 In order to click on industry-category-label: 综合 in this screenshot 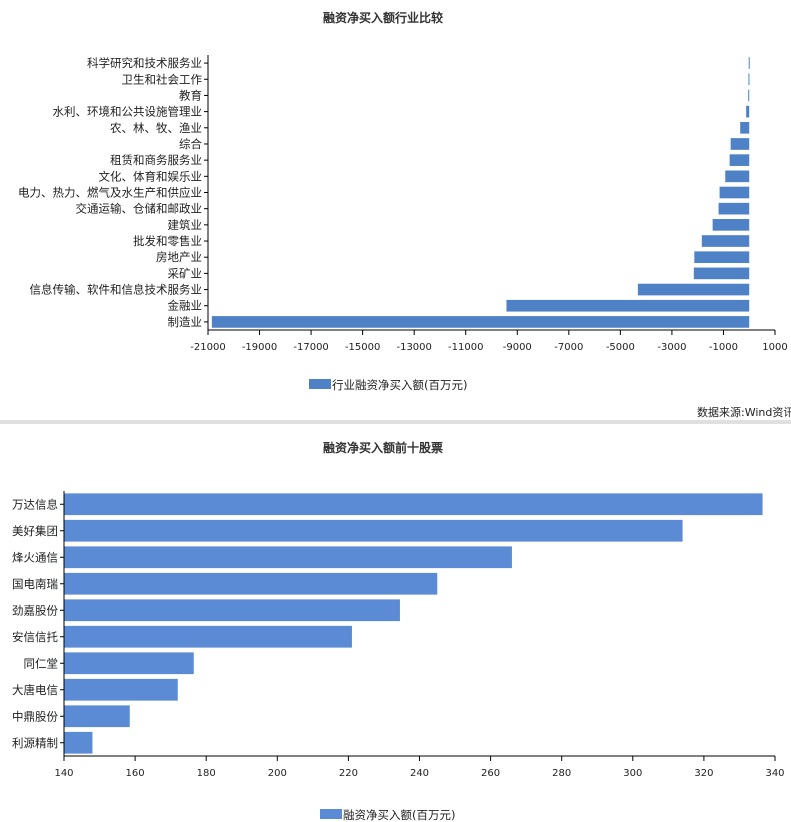, I will do `click(190, 144)`.